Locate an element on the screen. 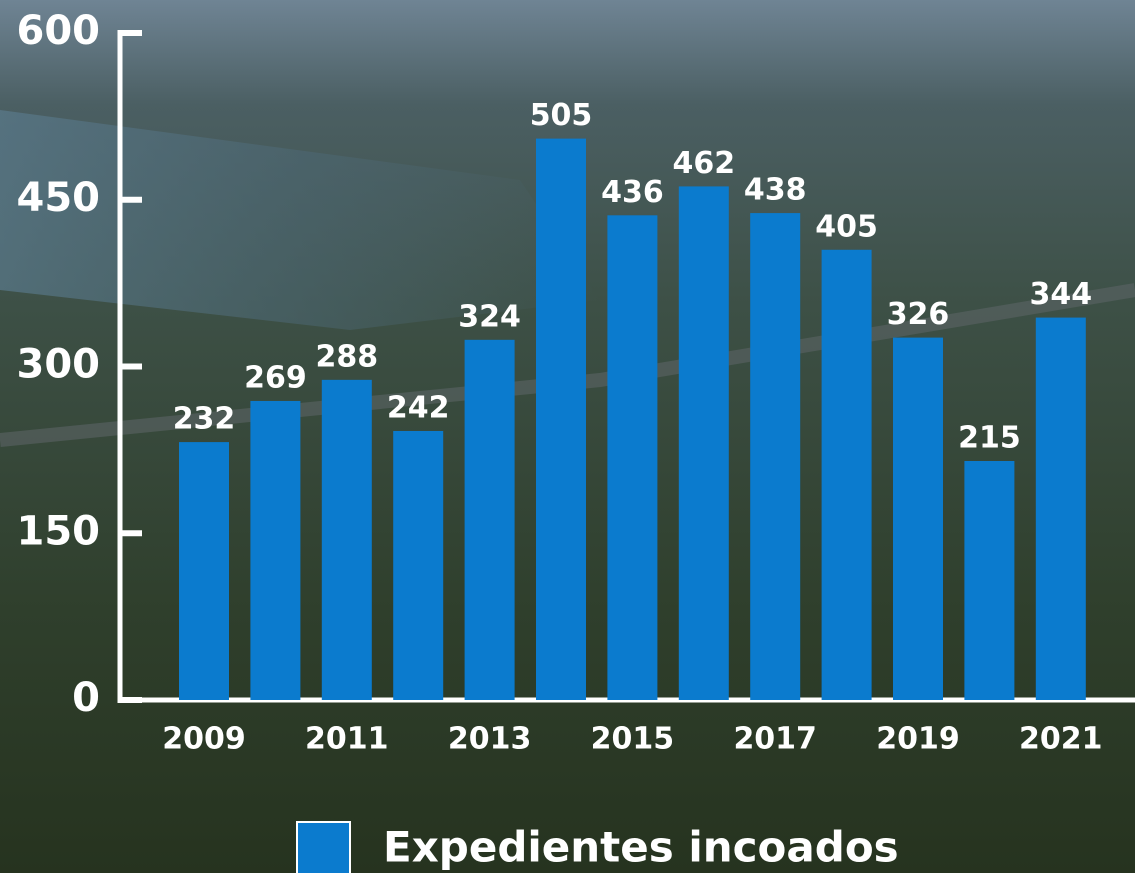 This screenshot has width=1135, height=873. data-label: 344 is located at coordinates (1060, 294).